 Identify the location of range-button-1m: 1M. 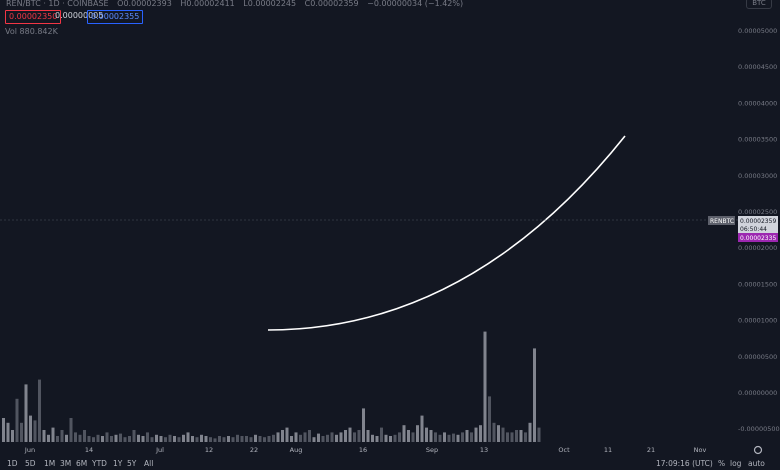
(50, 463).